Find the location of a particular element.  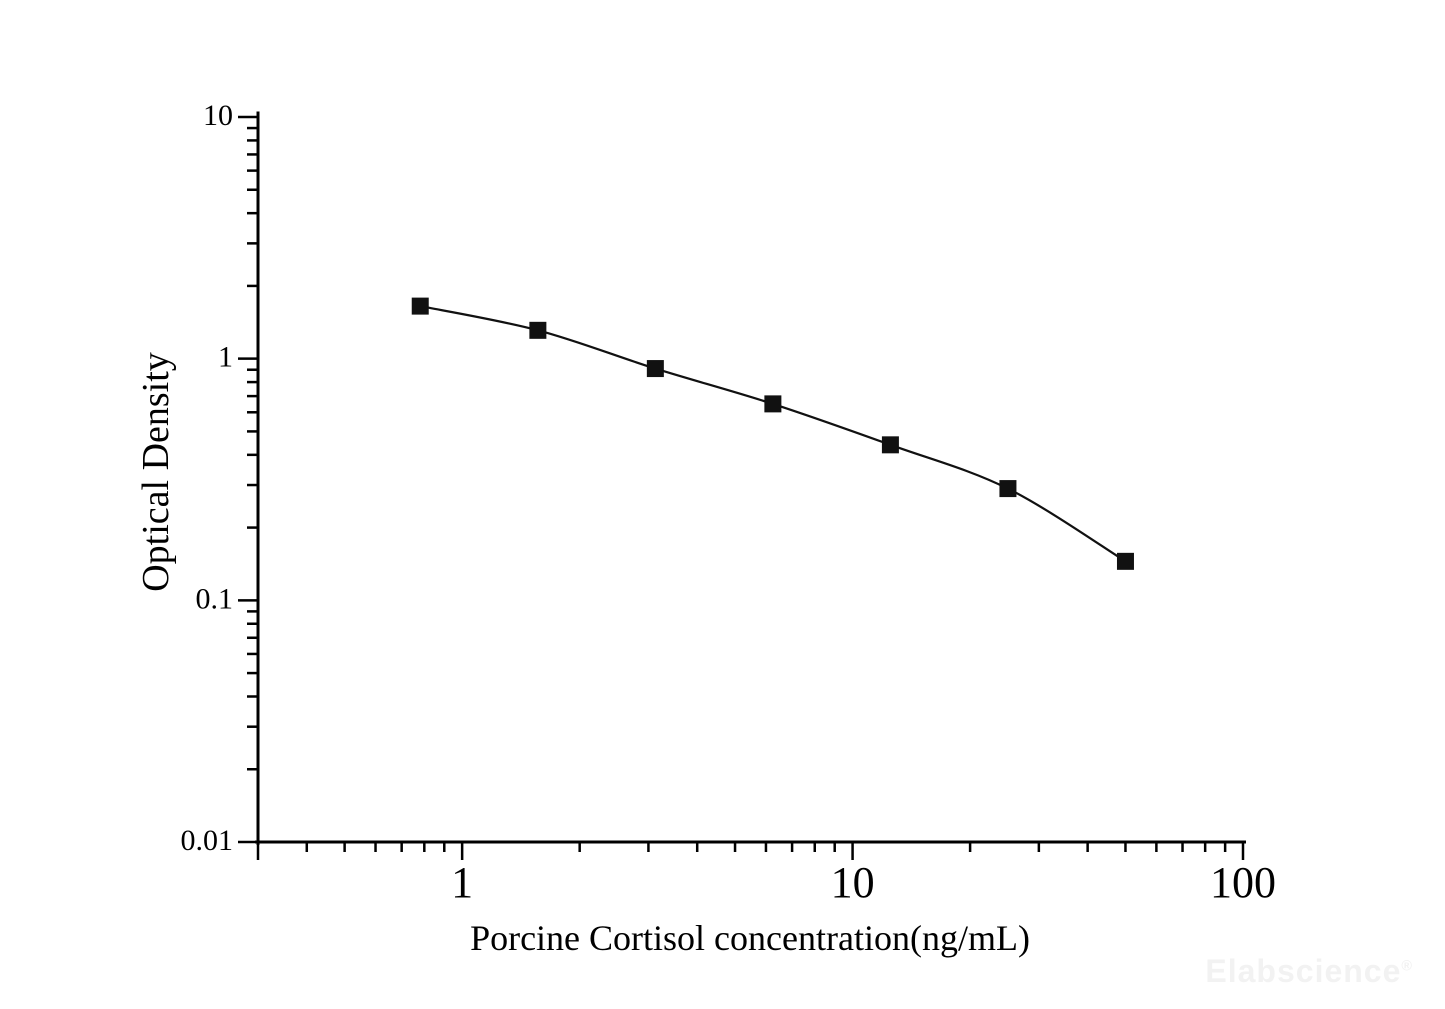

watermark-logo: Elabscience® is located at coordinates (1308, 971).